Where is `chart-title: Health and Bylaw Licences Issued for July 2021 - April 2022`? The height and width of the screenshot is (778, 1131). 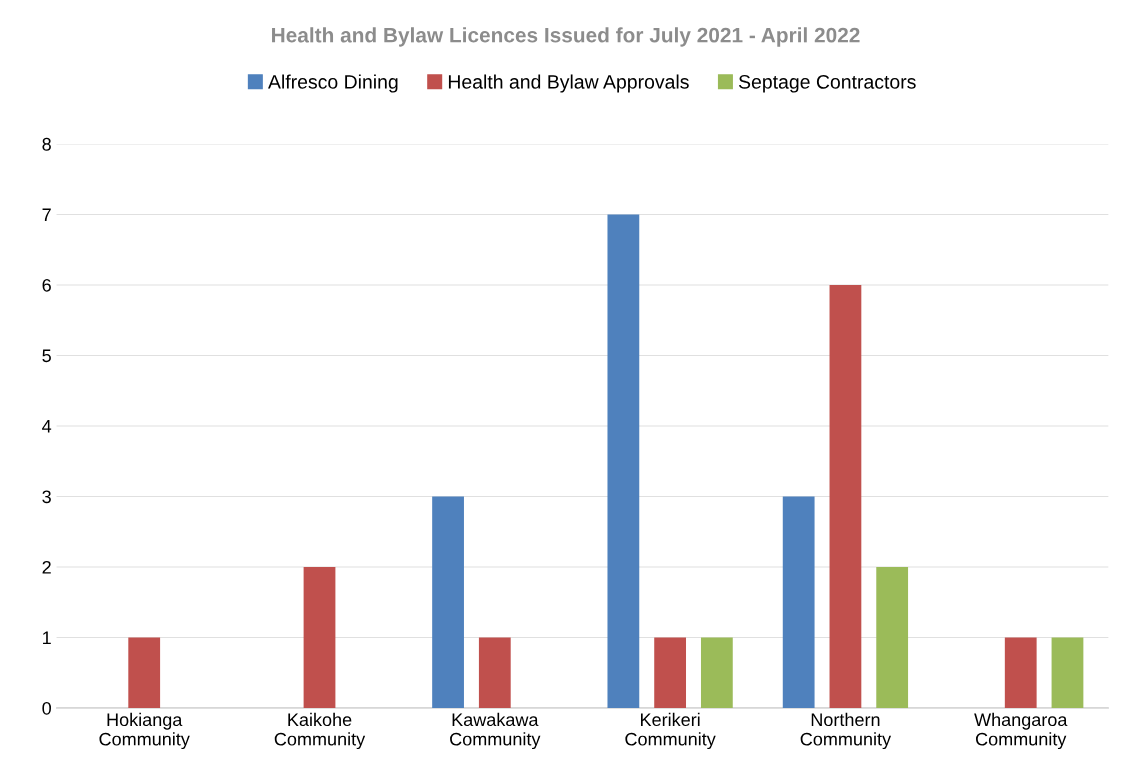 chart-title: Health and Bylaw Licences Issued for July 2021 - April 2022 is located at coordinates (566, 37).